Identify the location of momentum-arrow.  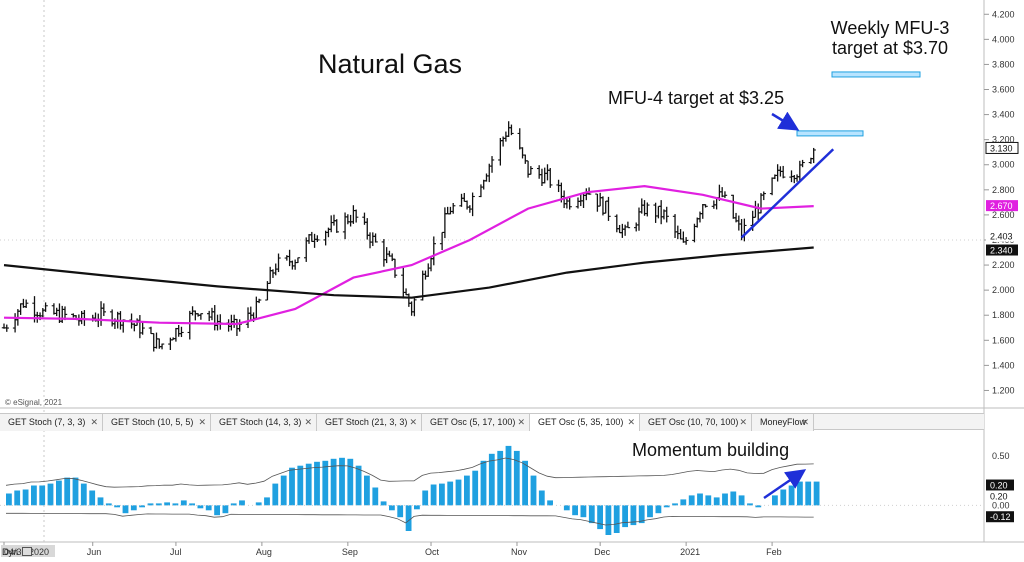
(785, 484).